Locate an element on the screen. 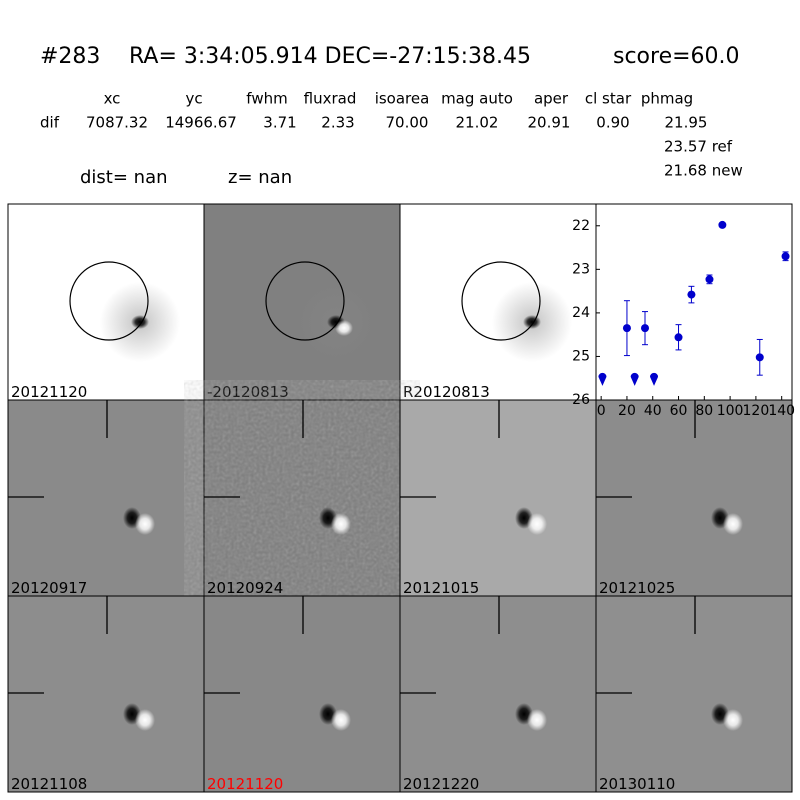  column-header: yc is located at coordinates (193, 99).